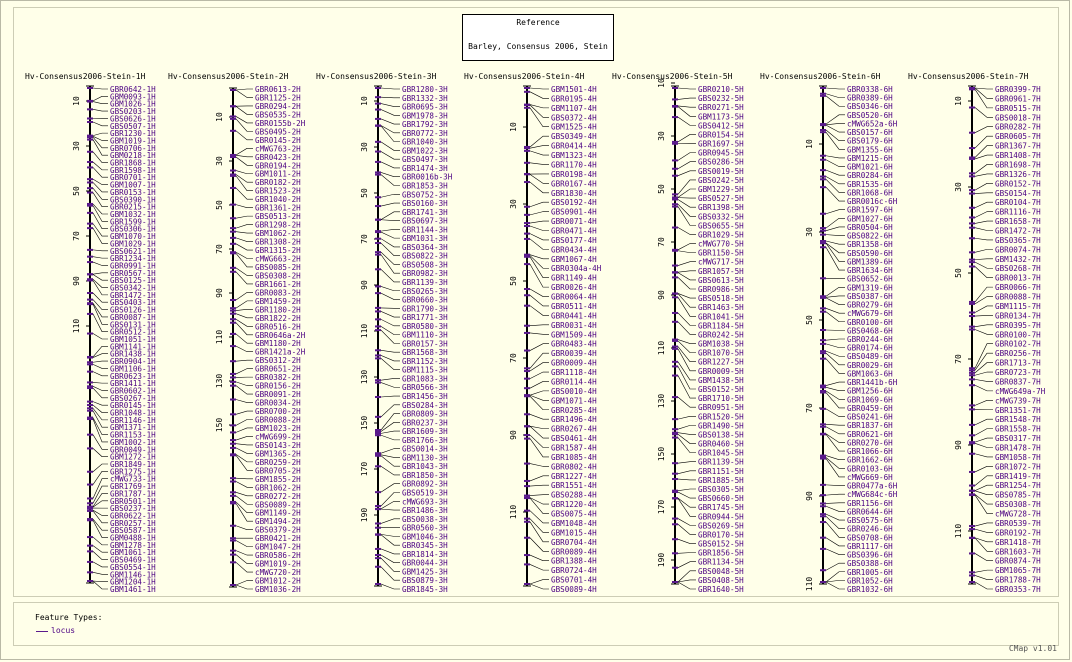  What do you see at coordinates (721, 298) in the screenshot?
I see `locus-label: GBS0518-5H` at bounding box center [721, 298].